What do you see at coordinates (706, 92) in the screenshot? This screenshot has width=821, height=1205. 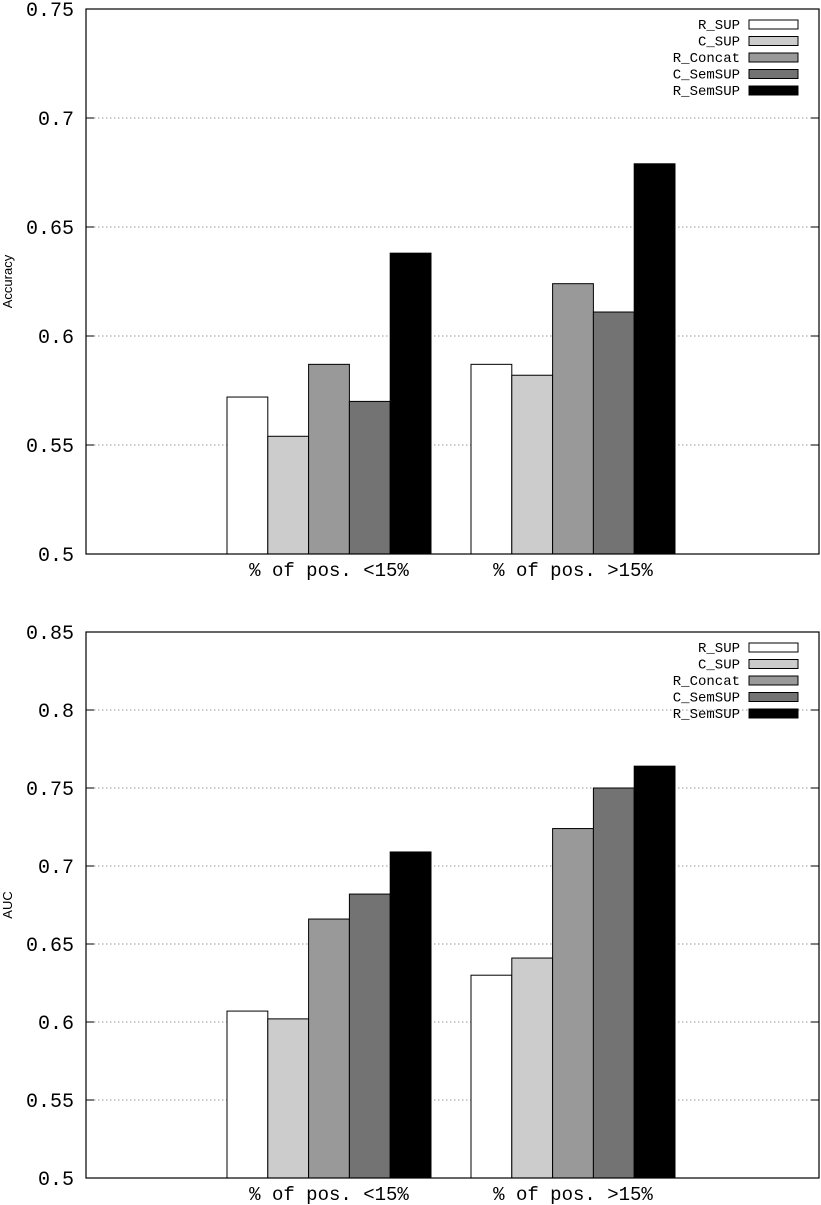 I see `accuracy-legend-label: R_SemSUP` at bounding box center [706, 92].